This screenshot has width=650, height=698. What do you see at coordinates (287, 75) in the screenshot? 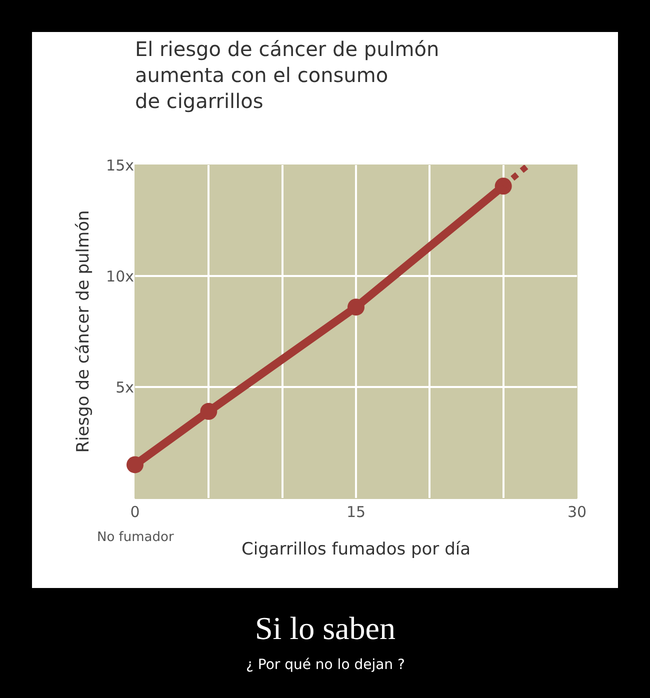
I see `chart-title: El riesgo de cáncer de pulmón aumenta con el consumo de cigarrillos` at bounding box center [287, 75].